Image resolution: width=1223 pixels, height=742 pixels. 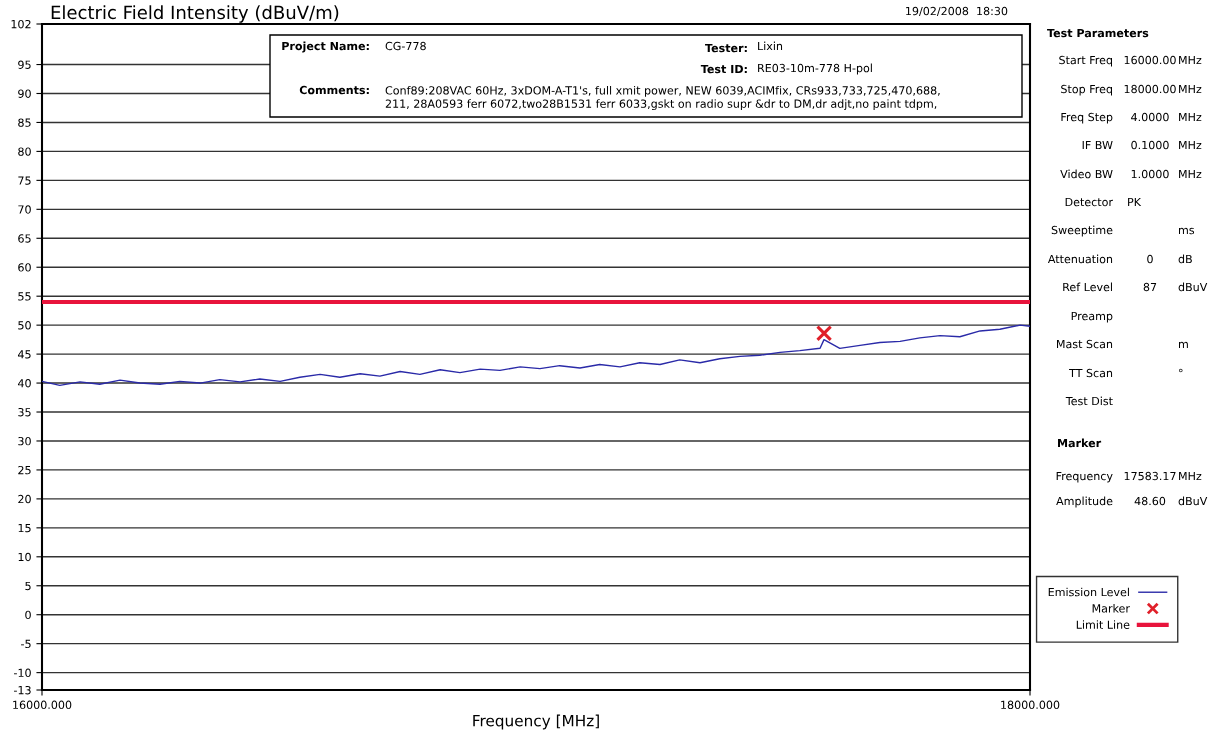 I want to click on text: Video BW, so click(x=1086, y=174).